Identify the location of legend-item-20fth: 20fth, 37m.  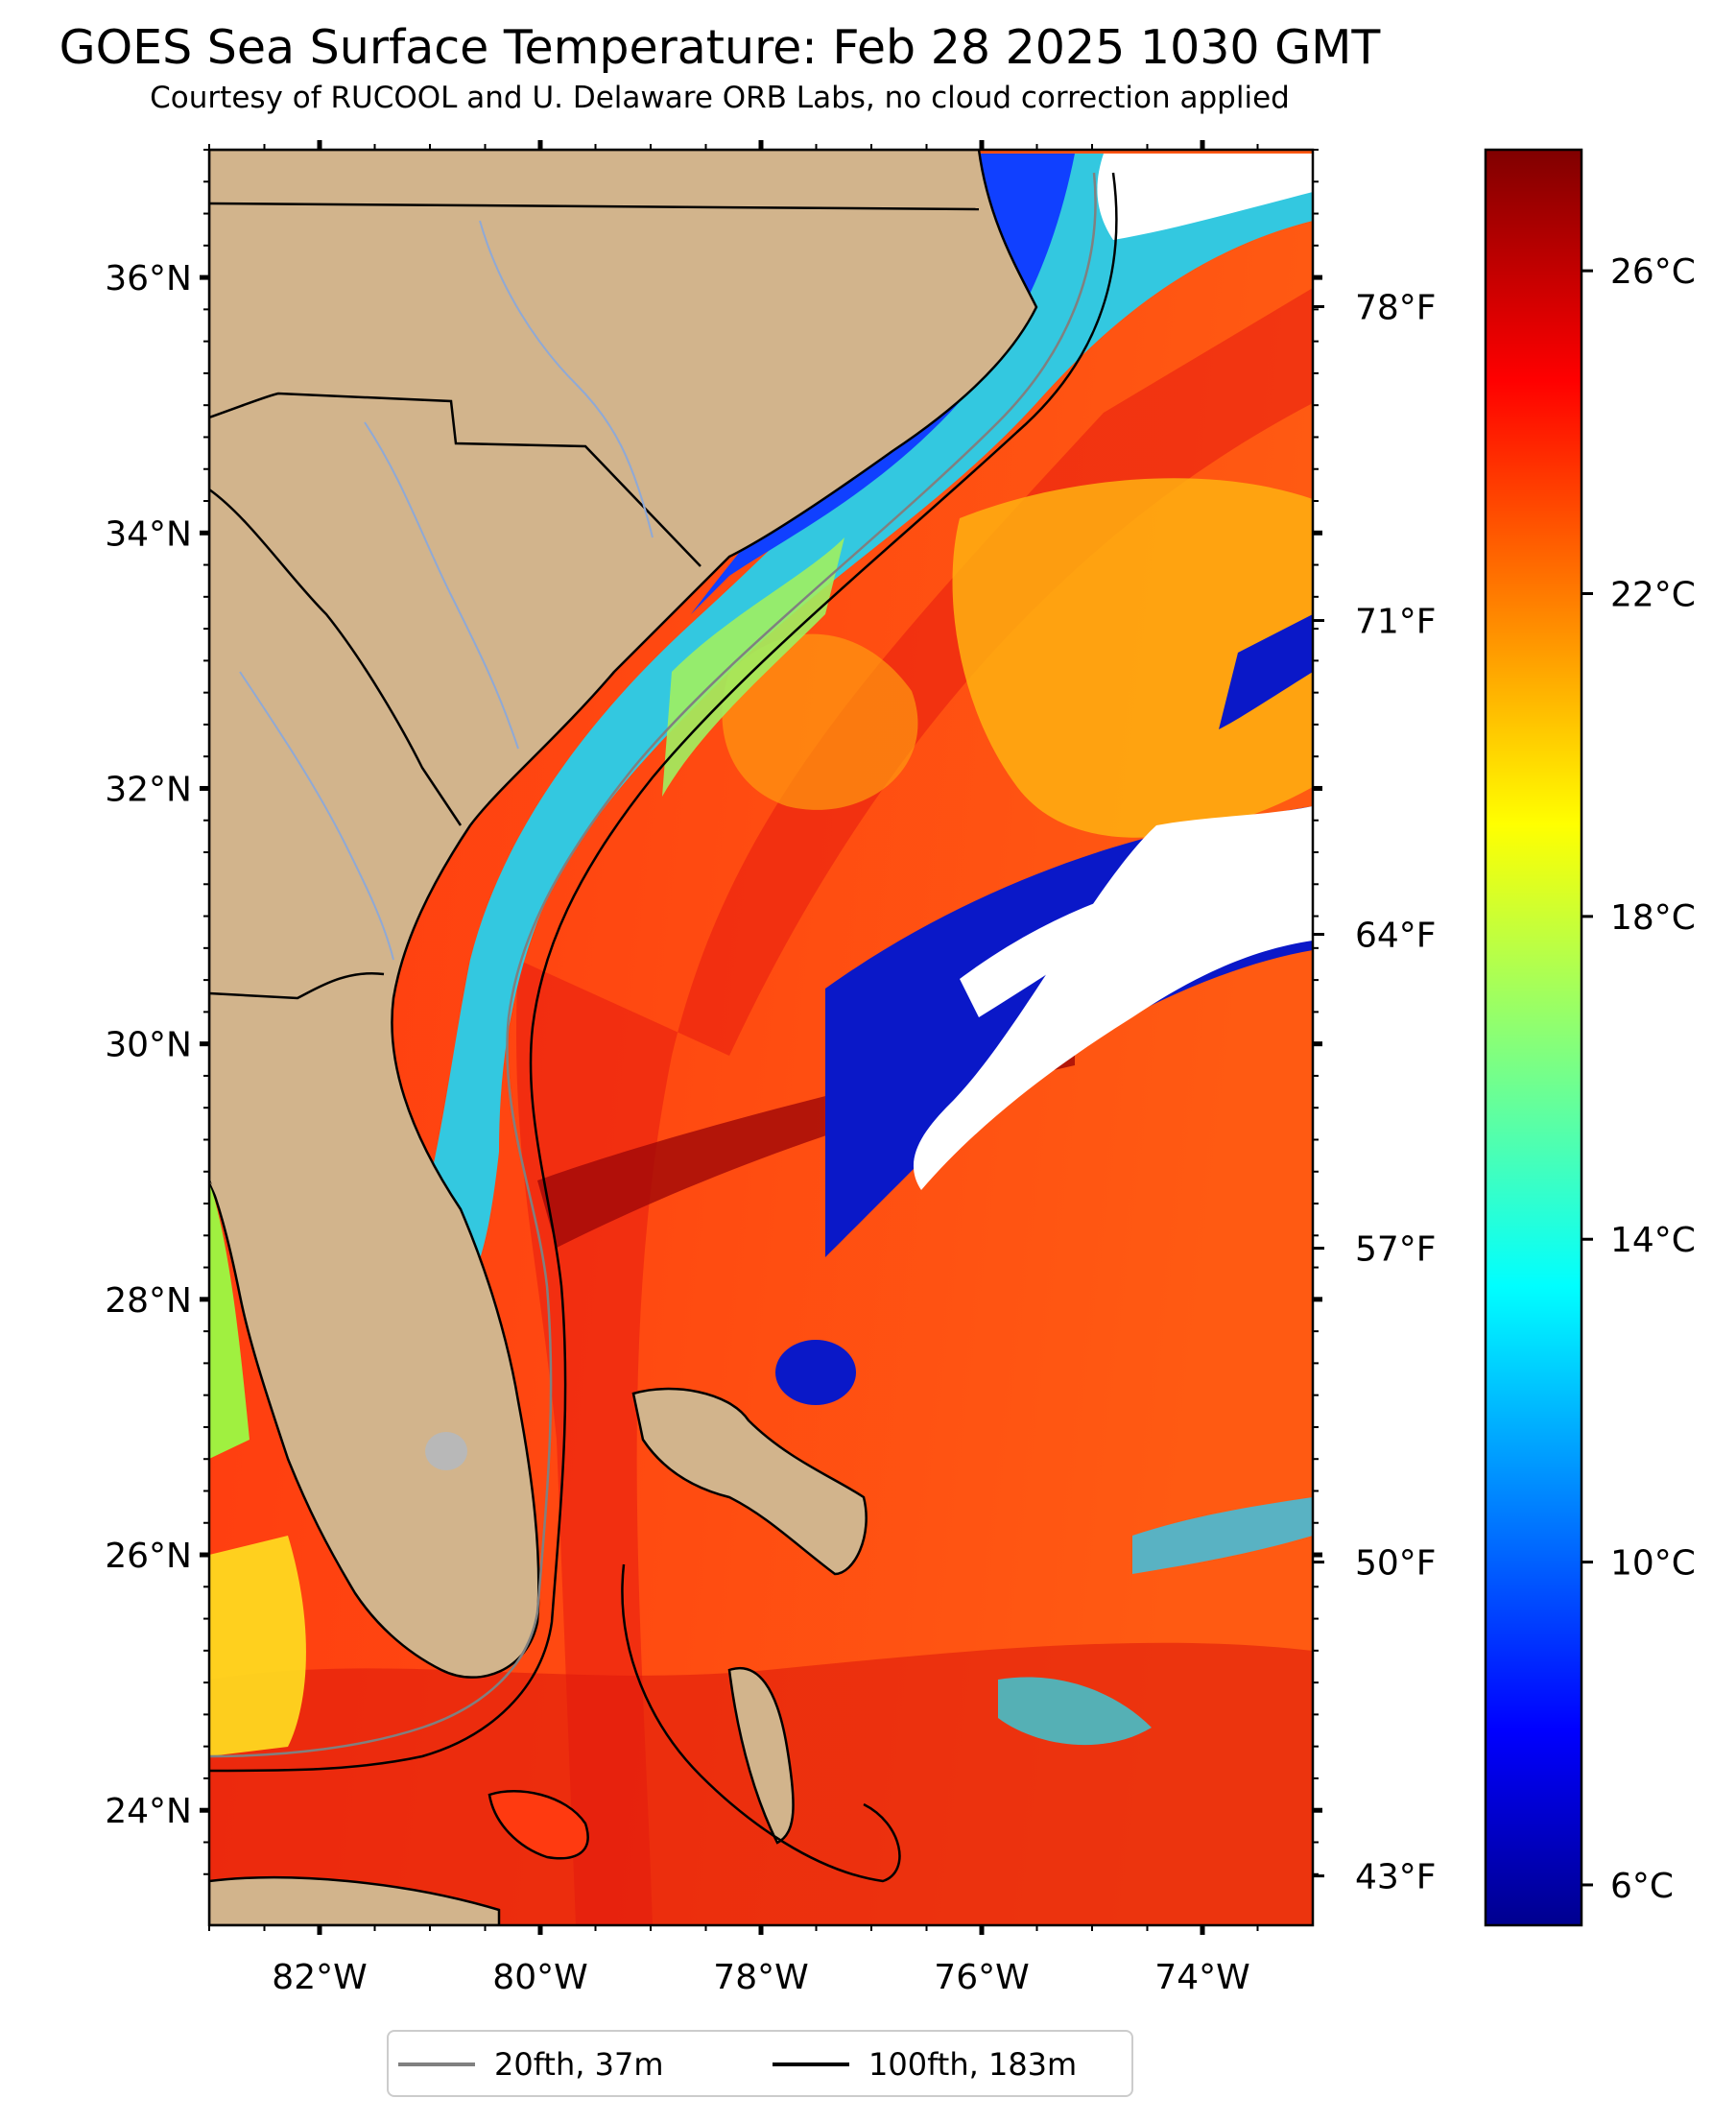
(530, 2064).